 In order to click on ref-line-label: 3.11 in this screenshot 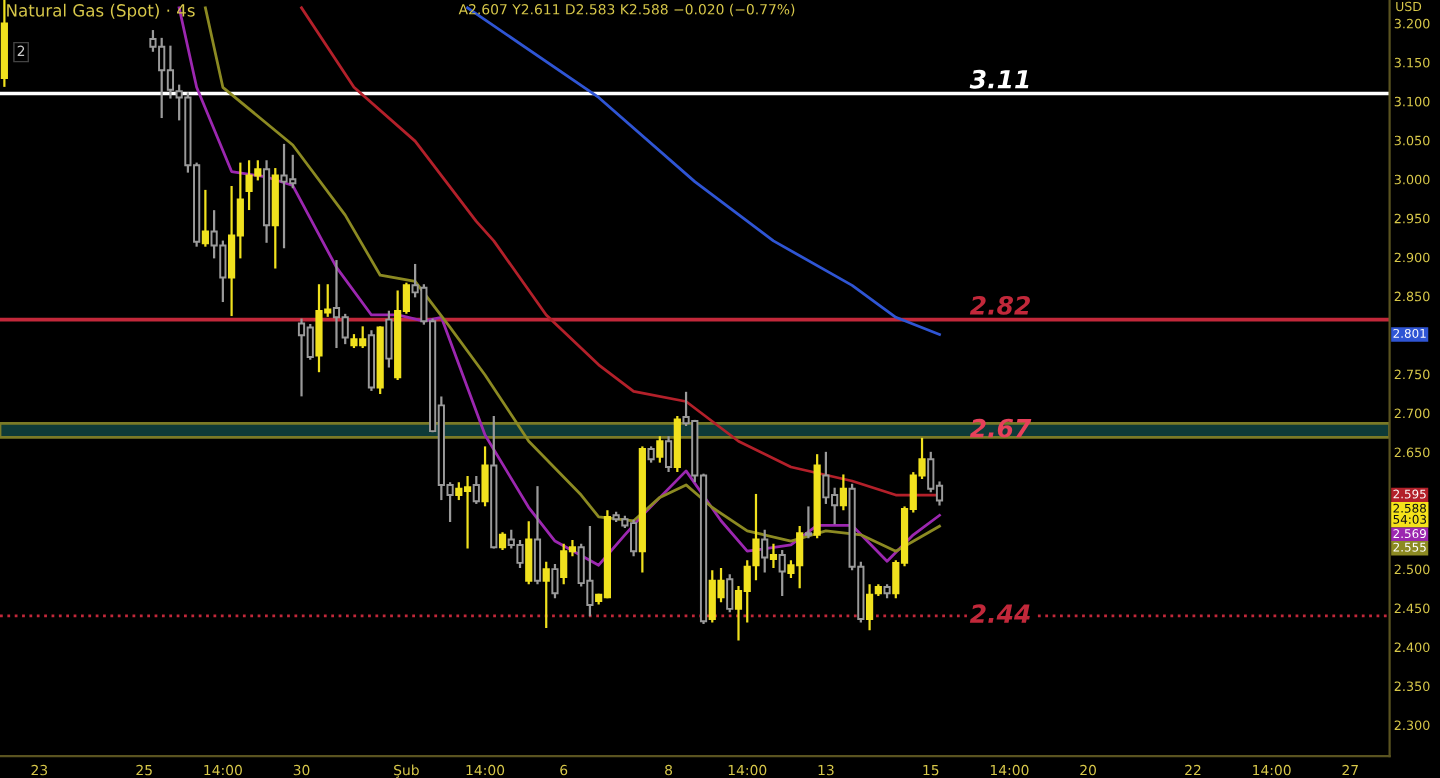, I will do `click(999, 79)`.